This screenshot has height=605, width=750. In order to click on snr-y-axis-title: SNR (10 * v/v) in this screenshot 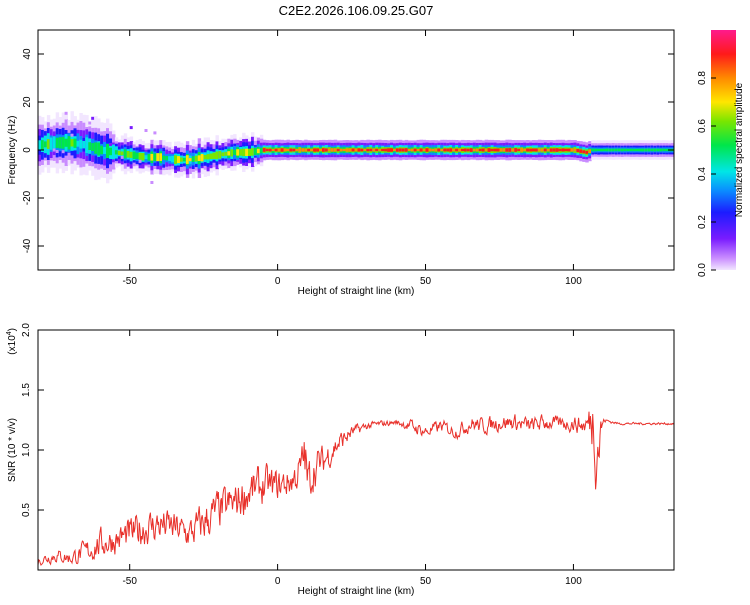, I will do `click(12, 450)`.